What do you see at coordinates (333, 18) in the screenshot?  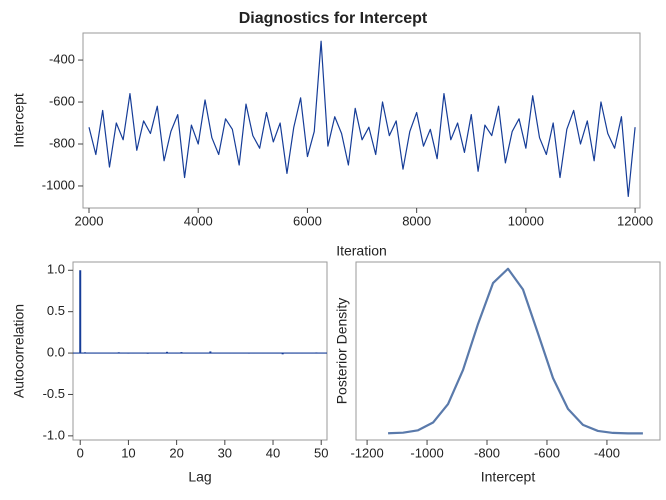 I see `chart-title: Diagnostics for Intercept` at bounding box center [333, 18].